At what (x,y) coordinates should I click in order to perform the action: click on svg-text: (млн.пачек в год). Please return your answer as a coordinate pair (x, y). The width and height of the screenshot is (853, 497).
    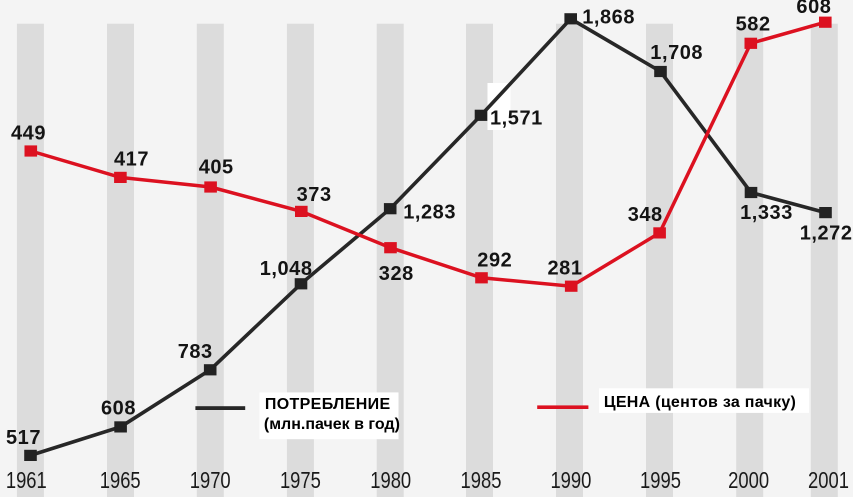
    Looking at the image, I should click on (332, 424).